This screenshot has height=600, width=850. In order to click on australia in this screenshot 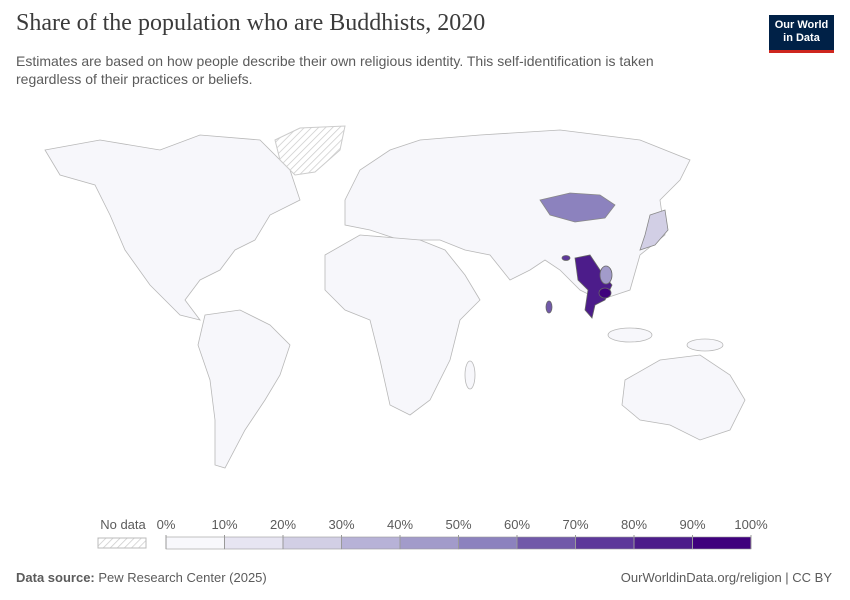, I will do `click(683, 397)`.